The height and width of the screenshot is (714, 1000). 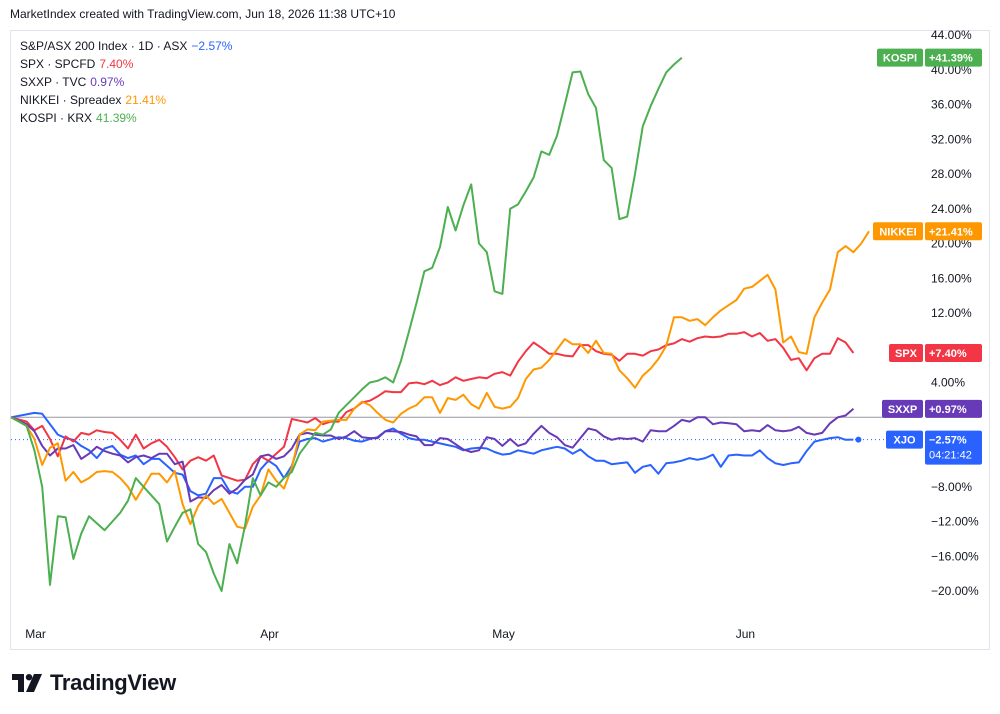 What do you see at coordinates (116, 64) in the screenshot?
I see `legend-item-value: 7.40%` at bounding box center [116, 64].